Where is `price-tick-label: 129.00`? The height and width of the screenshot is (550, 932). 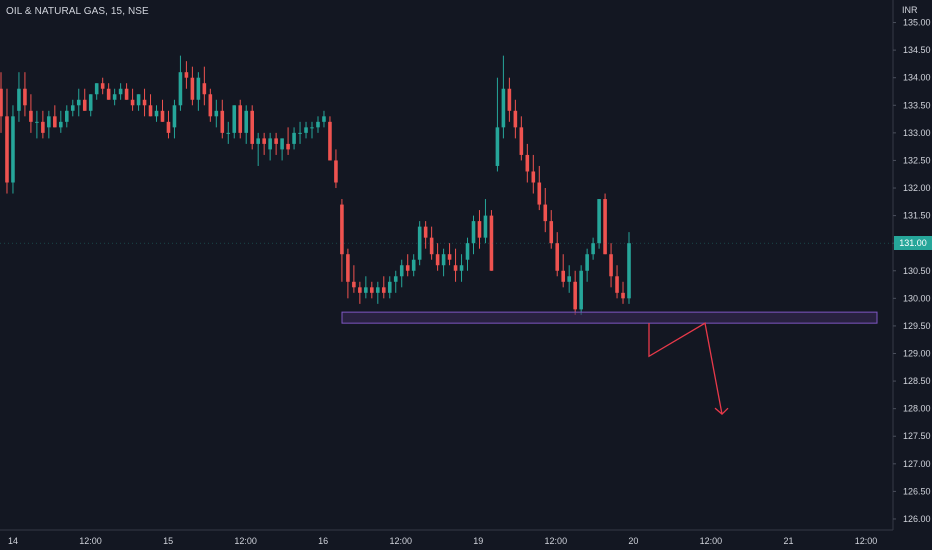
price-tick-label: 129.00 is located at coordinates (917, 353).